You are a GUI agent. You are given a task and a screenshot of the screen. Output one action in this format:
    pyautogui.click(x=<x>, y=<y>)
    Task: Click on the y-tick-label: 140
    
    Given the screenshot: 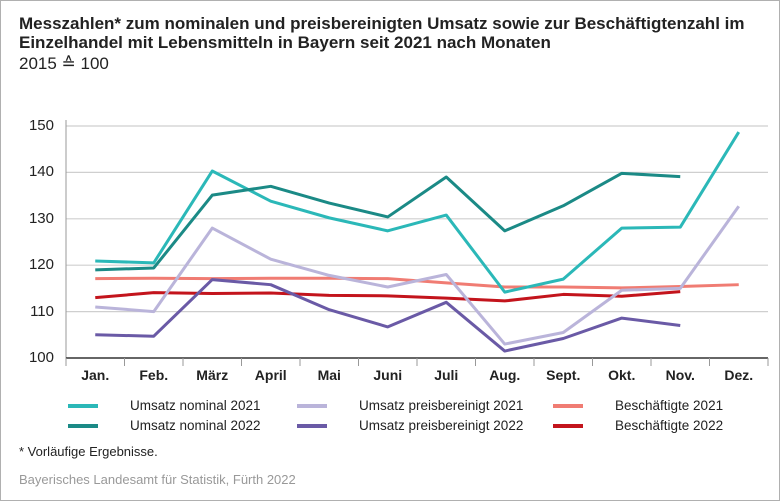 What is the action you would take?
    pyautogui.click(x=41, y=172)
    